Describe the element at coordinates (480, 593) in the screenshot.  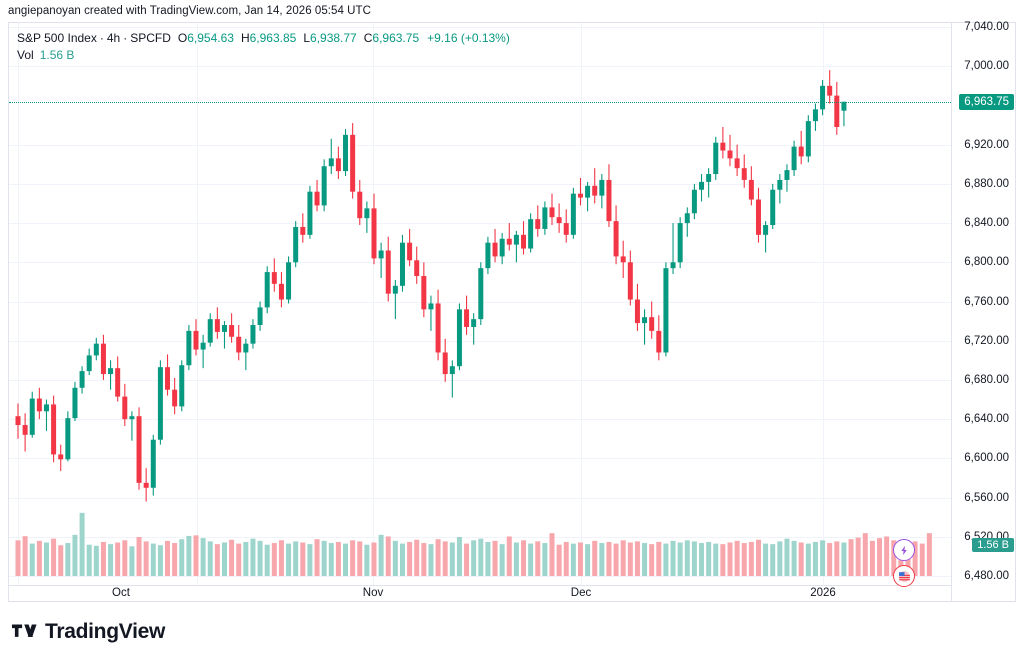
I see `time-axis: Oct Nov Dec 2026` at that location.